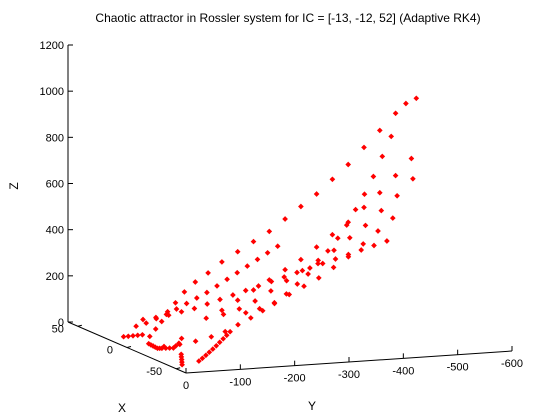 This screenshot has height=420, width=560. I want to click on y-tick-label: -600, so click(512, 364).